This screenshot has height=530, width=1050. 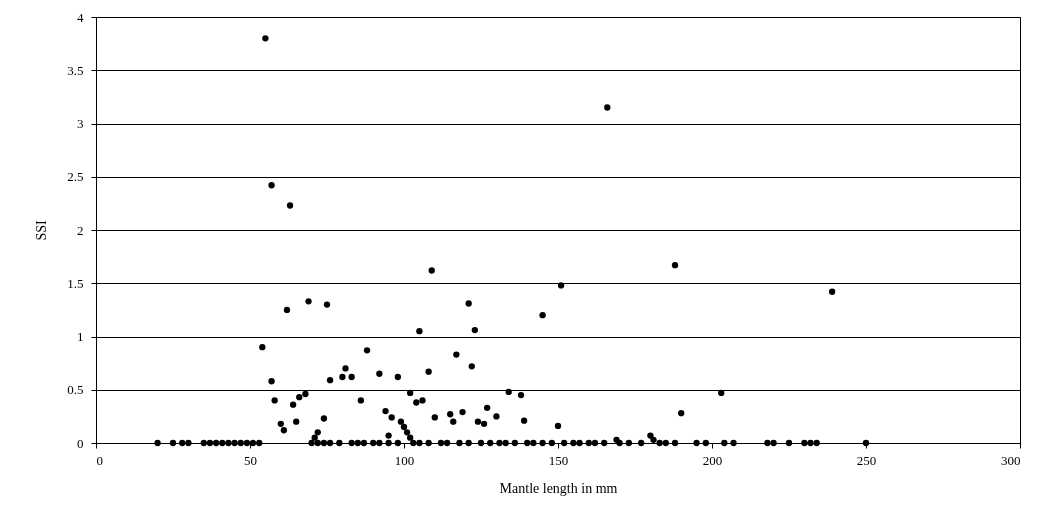 What do you see at coordinates (42, 230) in the screenshot?
I see `y-axis-title: SSI` at bounding box center [42, 230].